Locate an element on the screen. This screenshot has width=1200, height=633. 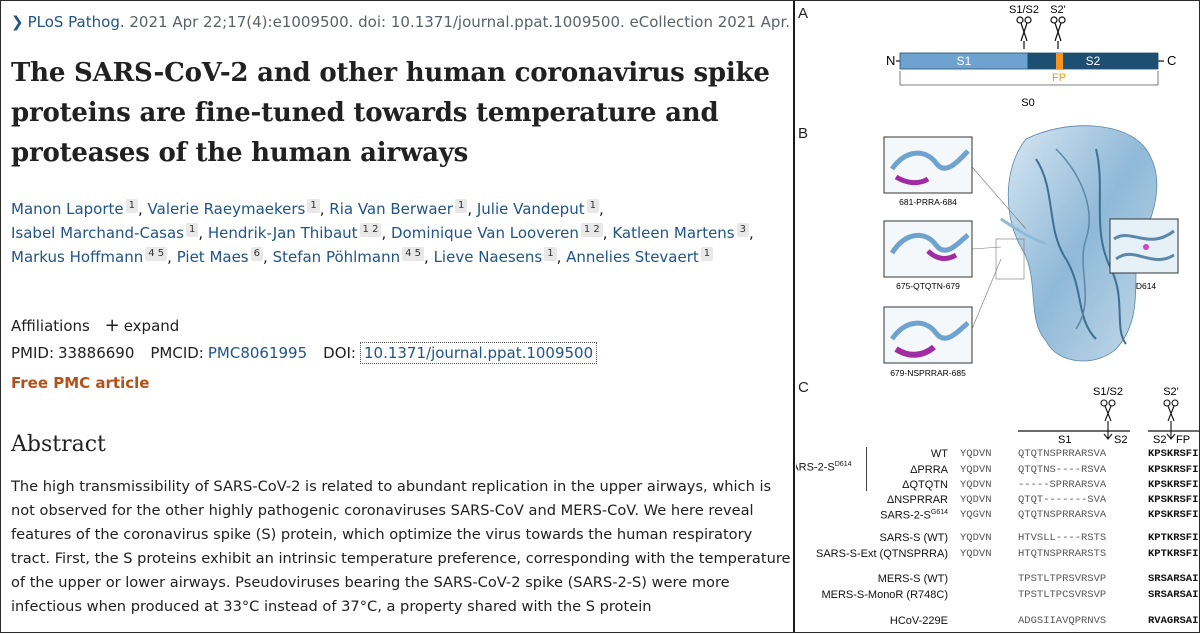
author-name: Isabel Marchand-Casas is located at coordinates (97, 233).